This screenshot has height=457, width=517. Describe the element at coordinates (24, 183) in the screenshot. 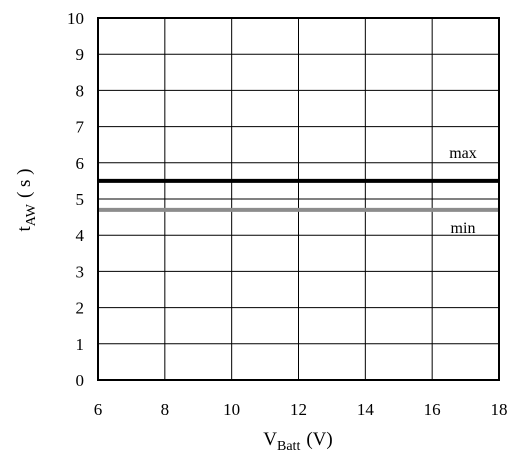

I see `y-axis-title-unit: ( s )` at that location.